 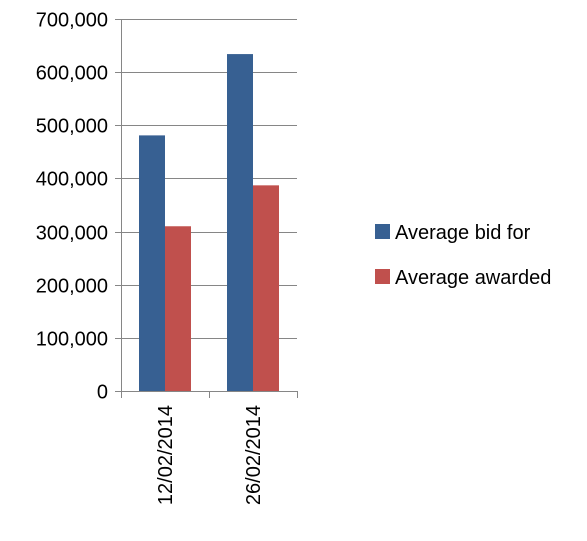 I want to click on y-tick-label: 400,000, so click(x=72, y=180).